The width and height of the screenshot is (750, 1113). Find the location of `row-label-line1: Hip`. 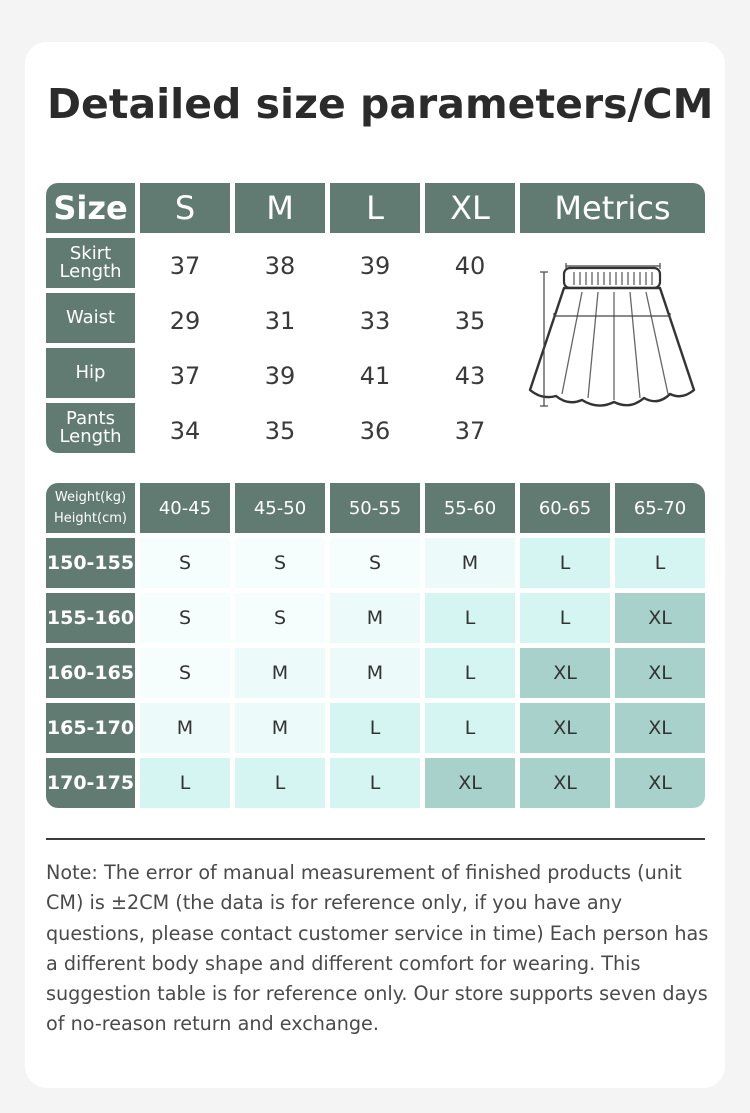

row-label-line1: Hip is located at coordinates (90, 372).